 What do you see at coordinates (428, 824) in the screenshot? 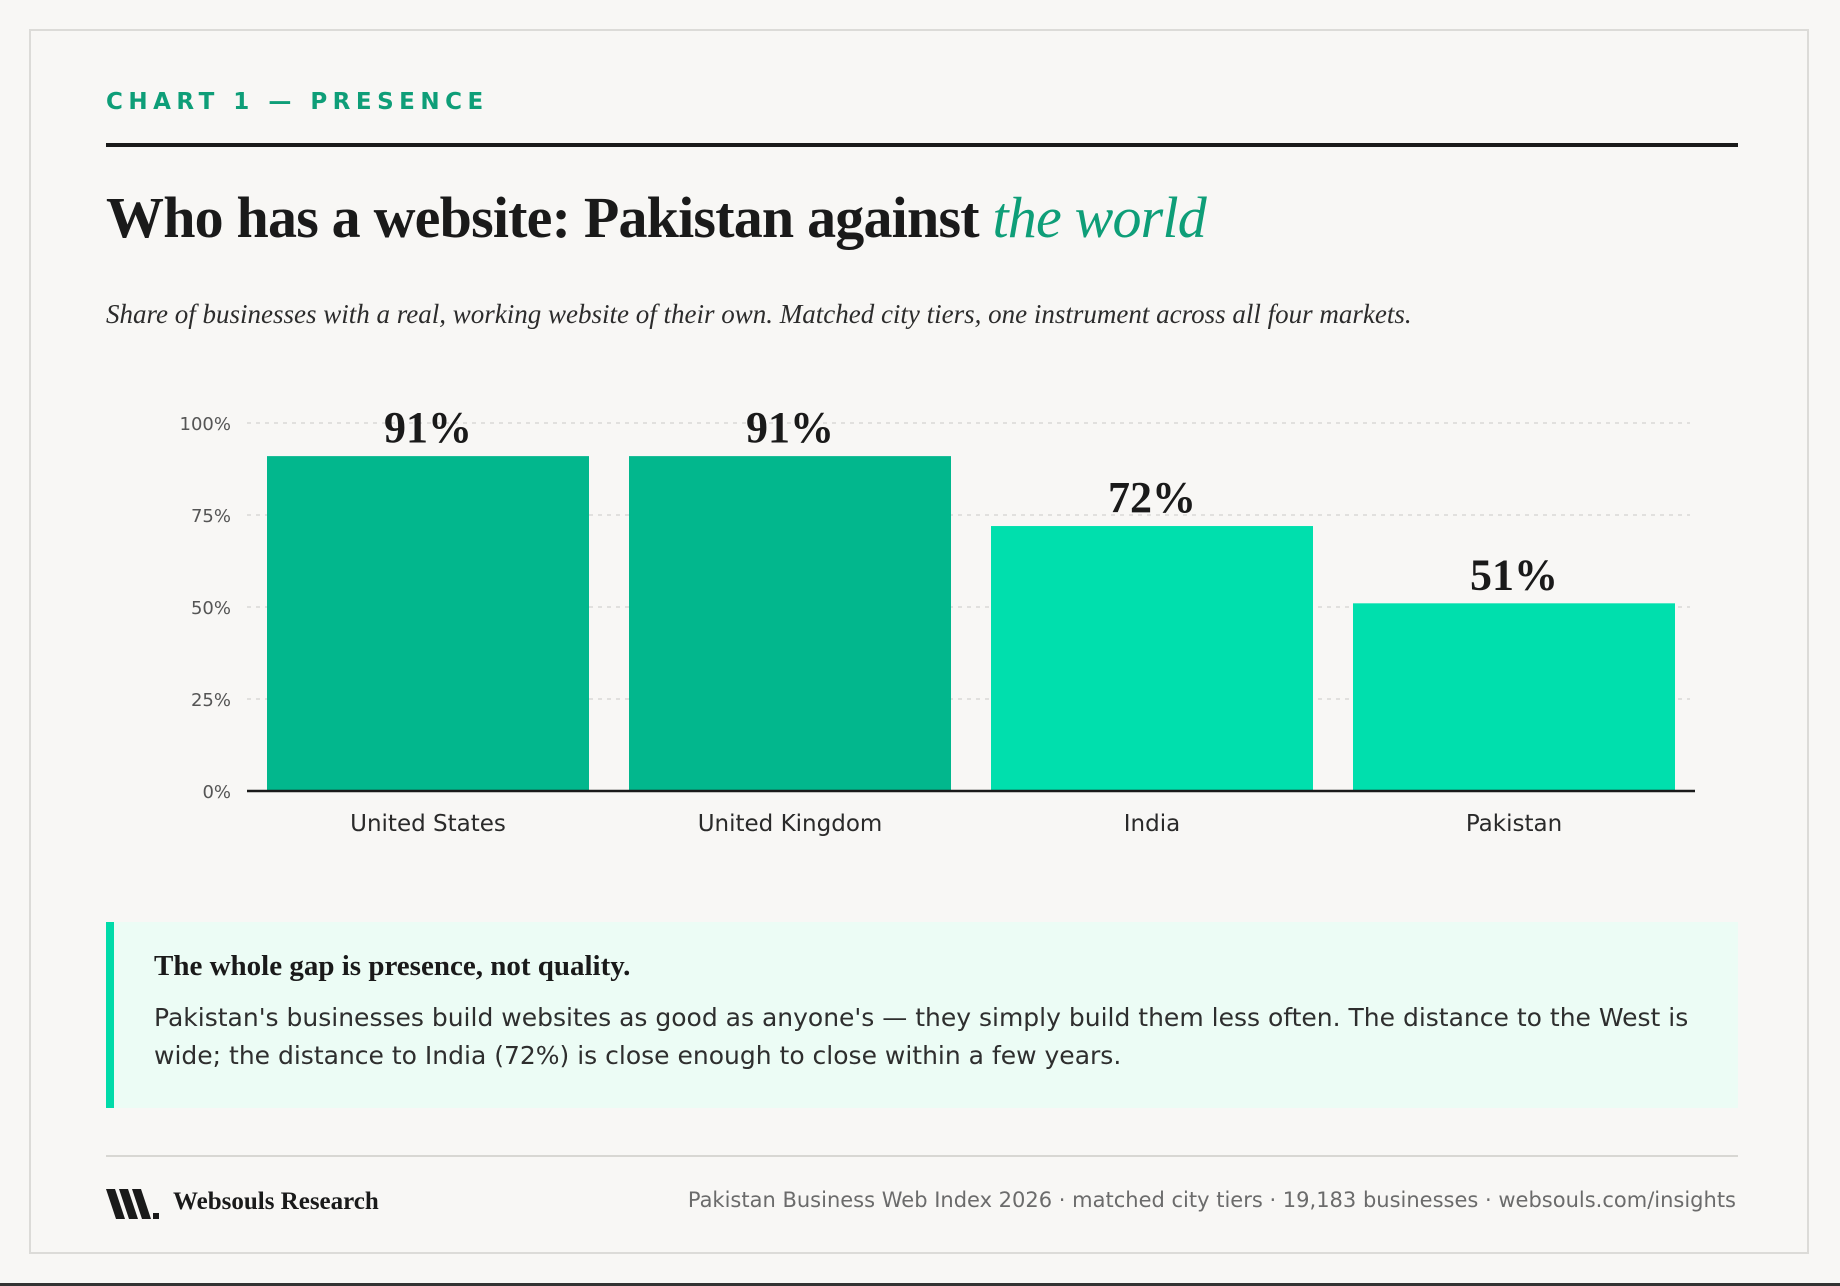
I see `x-tick-label: United States` at bounding box center [428, 824].